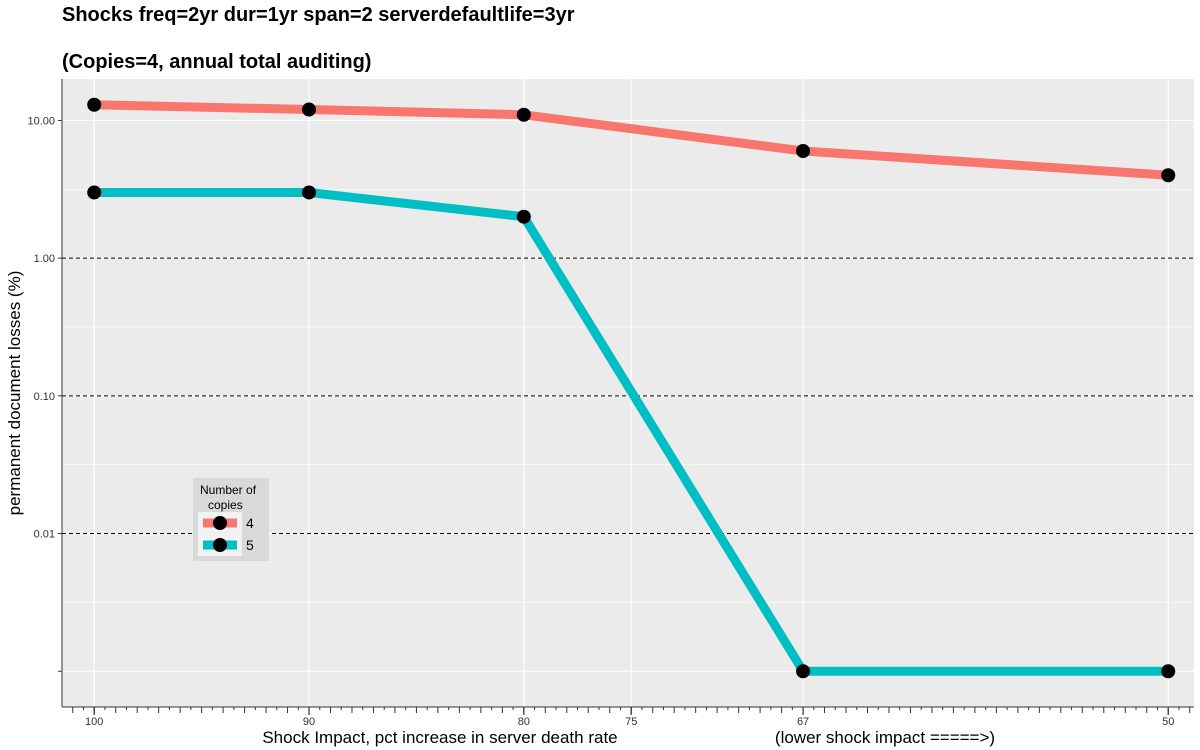 This screenshot has width=1200, height=750. Describe the element at coordinates (803, 722) in the screenshot. I see `x-tick-label: 67` at that location.